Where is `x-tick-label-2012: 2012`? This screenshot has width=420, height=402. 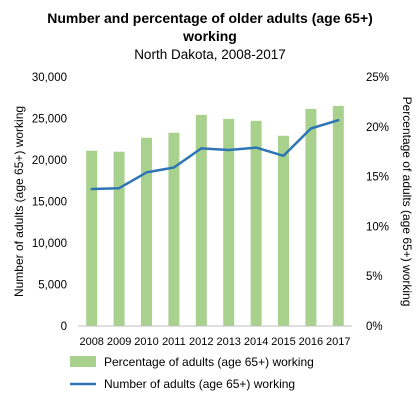
x-tick-label-2012: 2012 is located at coordinates (201, 342).